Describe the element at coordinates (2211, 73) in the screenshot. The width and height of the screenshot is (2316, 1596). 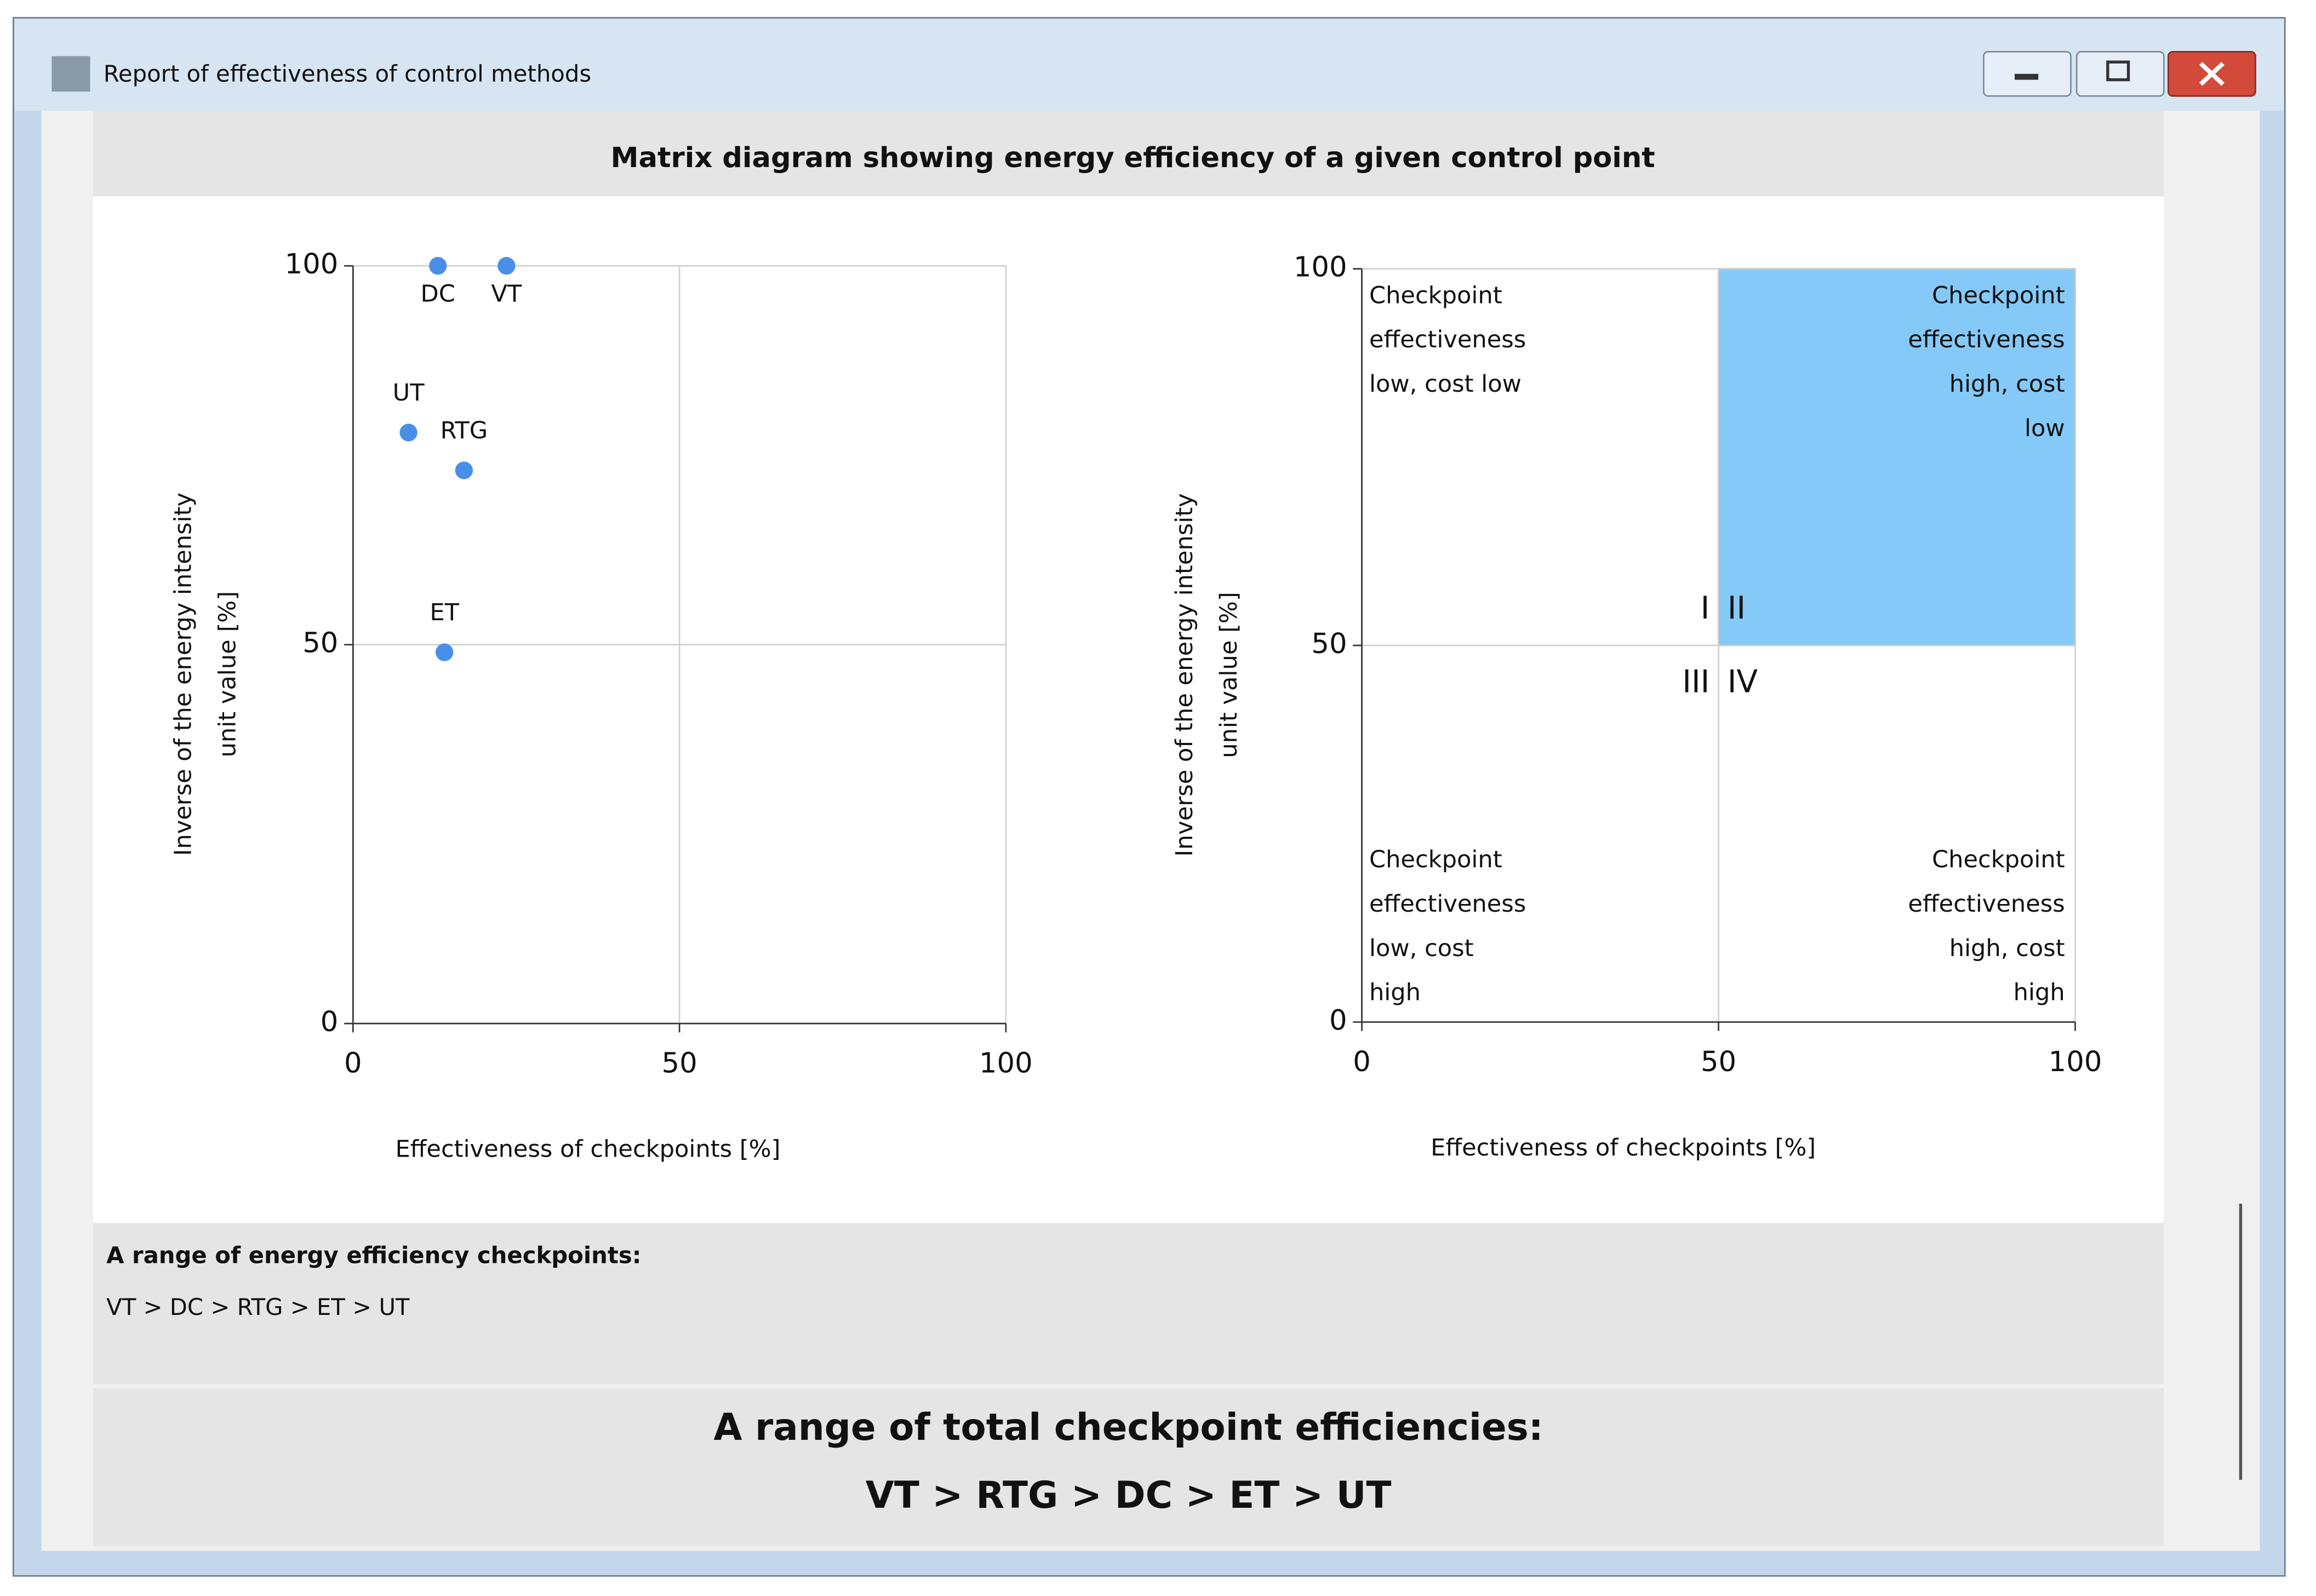
I see `close-icon` at that location.